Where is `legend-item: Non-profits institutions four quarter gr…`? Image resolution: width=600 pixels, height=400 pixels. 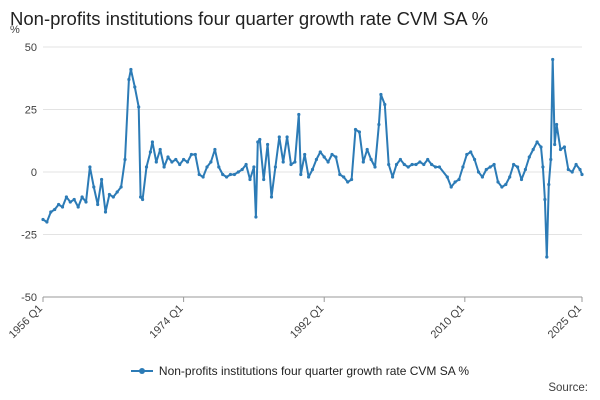 legend-item: Non-profits institutions four quarter gr… is located at coordinates (299, 371).